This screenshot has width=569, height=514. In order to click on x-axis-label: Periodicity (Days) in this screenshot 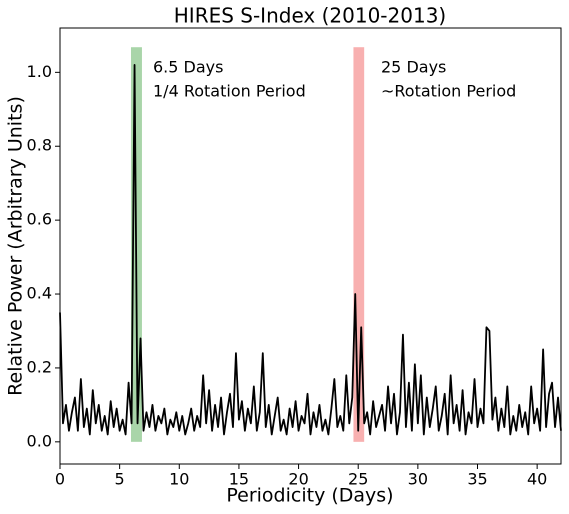, I will do `click(309, 496)`.